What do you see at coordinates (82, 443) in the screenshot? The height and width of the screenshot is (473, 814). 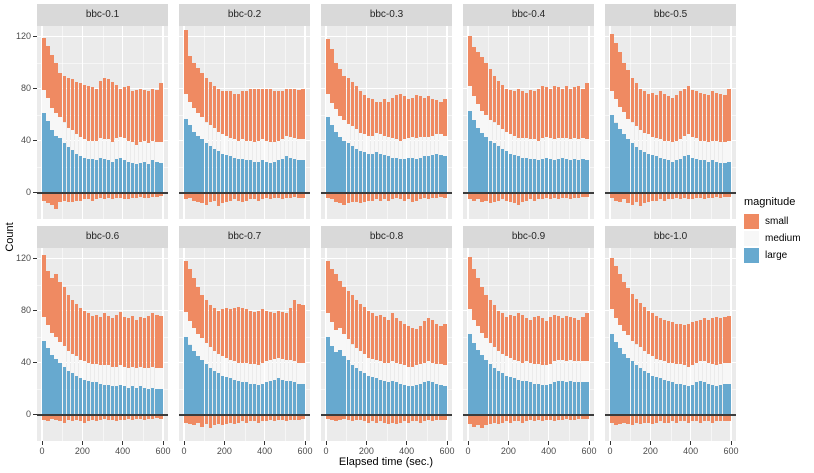 I see `x-tick-mark` at bounding box center [82, 443].